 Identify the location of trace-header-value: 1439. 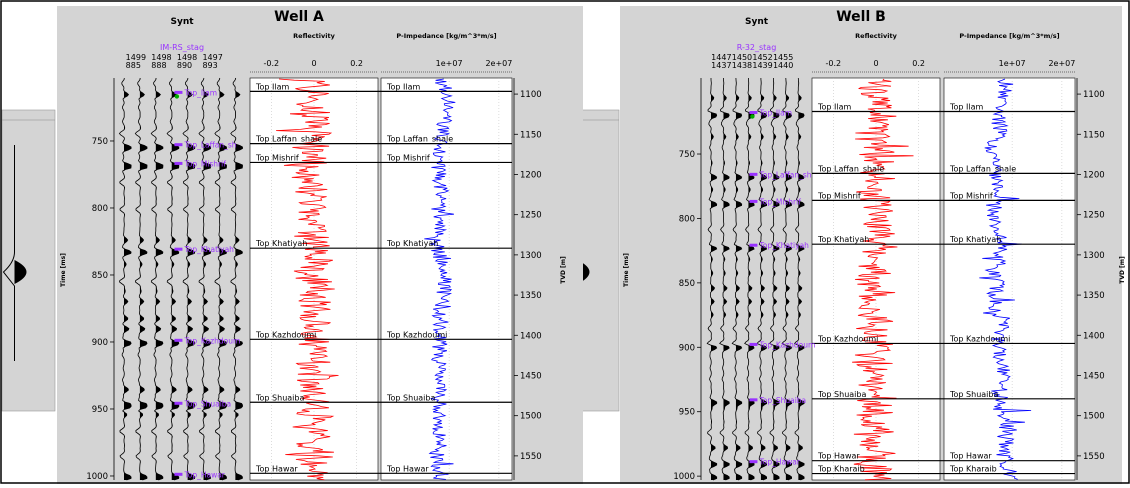
(762, 65).